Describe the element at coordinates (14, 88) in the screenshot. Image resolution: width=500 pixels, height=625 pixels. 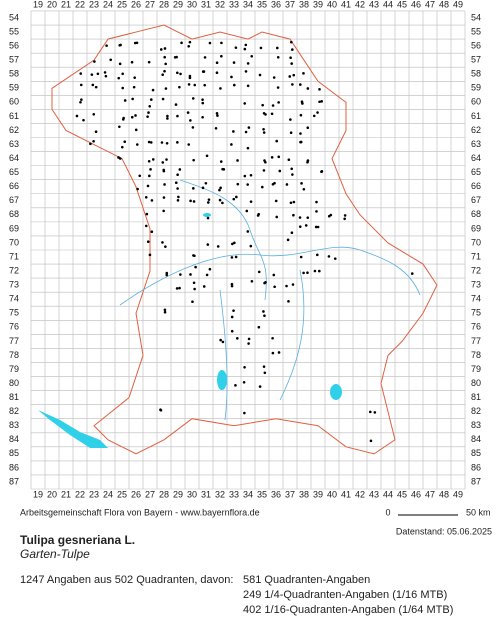
I see `y-label-left: 59` at that location.